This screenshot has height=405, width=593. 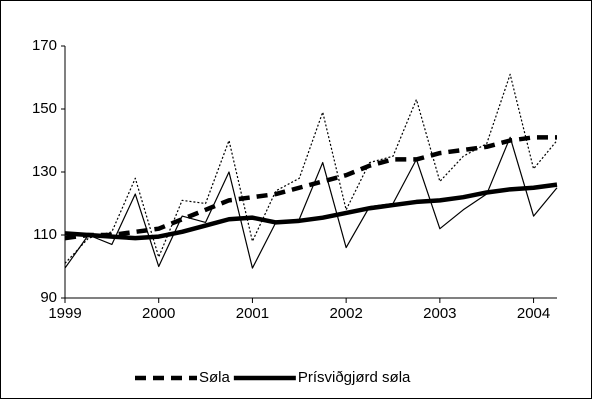 I want to click on legend-label: Søla, so click(x=215, y=377).